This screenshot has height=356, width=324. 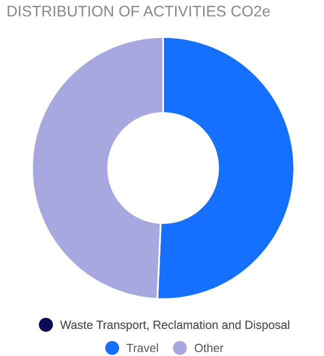 What do you see at coordinates (175, 326) in the screenshot?
I see `legend-label: Waste Transport, Reclamation and Disposal` at bounding box center [175, 326].